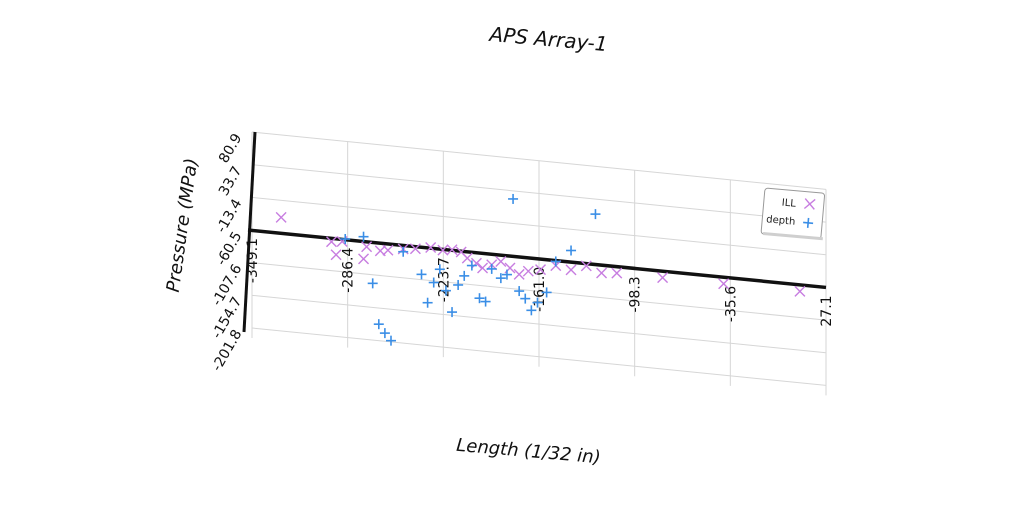  What do you see at coordinates (540, 289) in the screenshot?
I see `x-tick-label: -161.0` at bounding box center [540, 289].